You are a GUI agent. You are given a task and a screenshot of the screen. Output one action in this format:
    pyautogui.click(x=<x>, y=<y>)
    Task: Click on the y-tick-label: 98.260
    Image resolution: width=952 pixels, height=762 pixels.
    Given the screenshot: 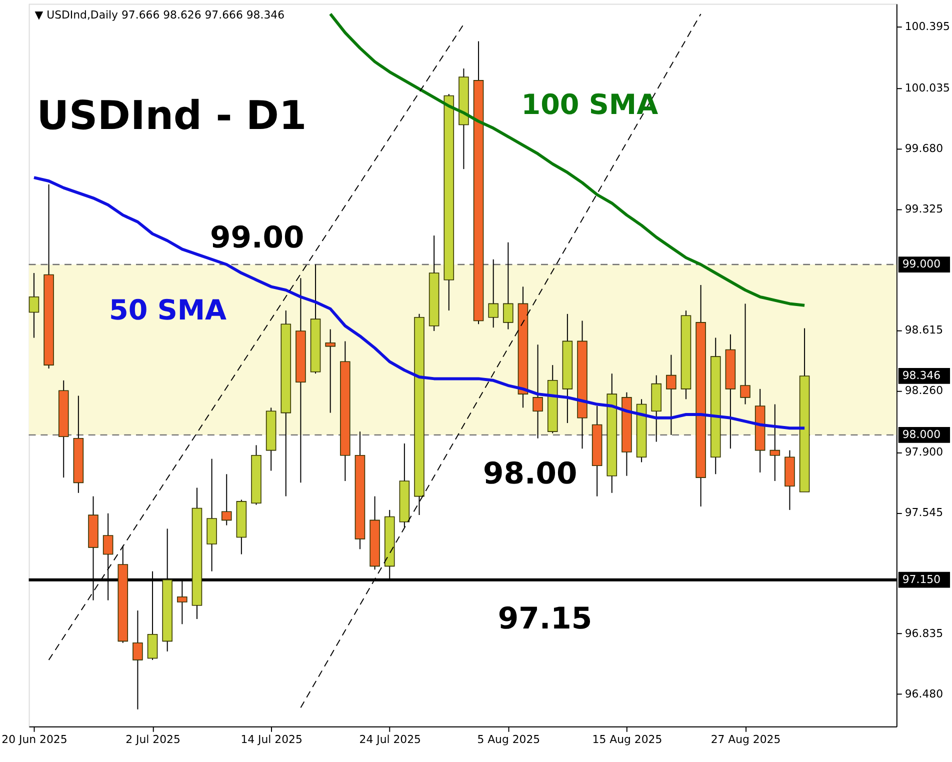 What is the action you would take?
    pyautogui.click(x=924, y=391)
    